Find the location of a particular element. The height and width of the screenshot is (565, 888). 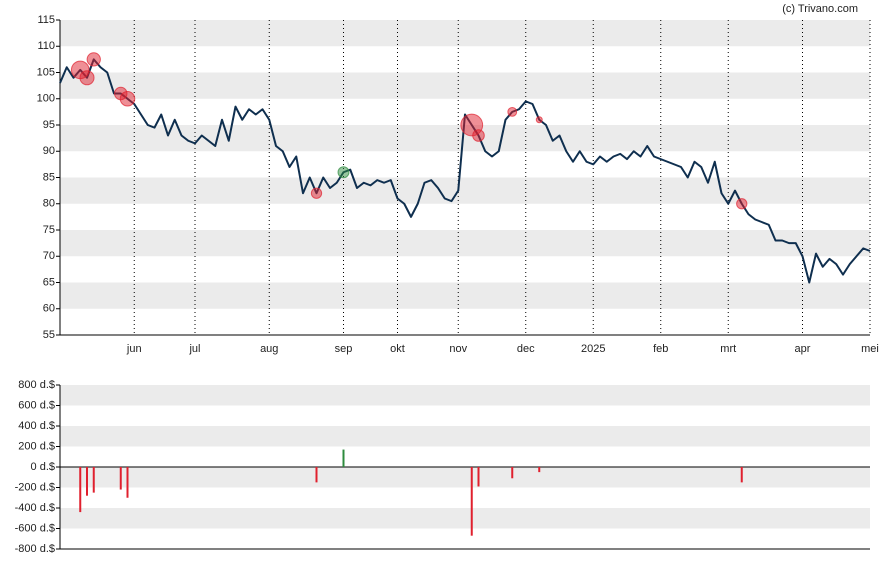

x-tick-label: mei is located at coordinates (870, 349).